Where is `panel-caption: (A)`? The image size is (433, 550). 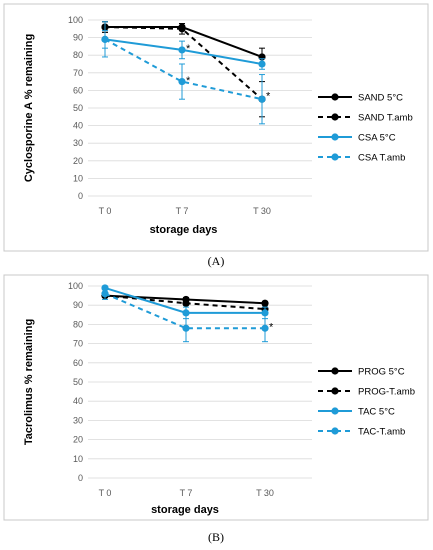 panel-caption: (A) is located at coordinates (216, 261).